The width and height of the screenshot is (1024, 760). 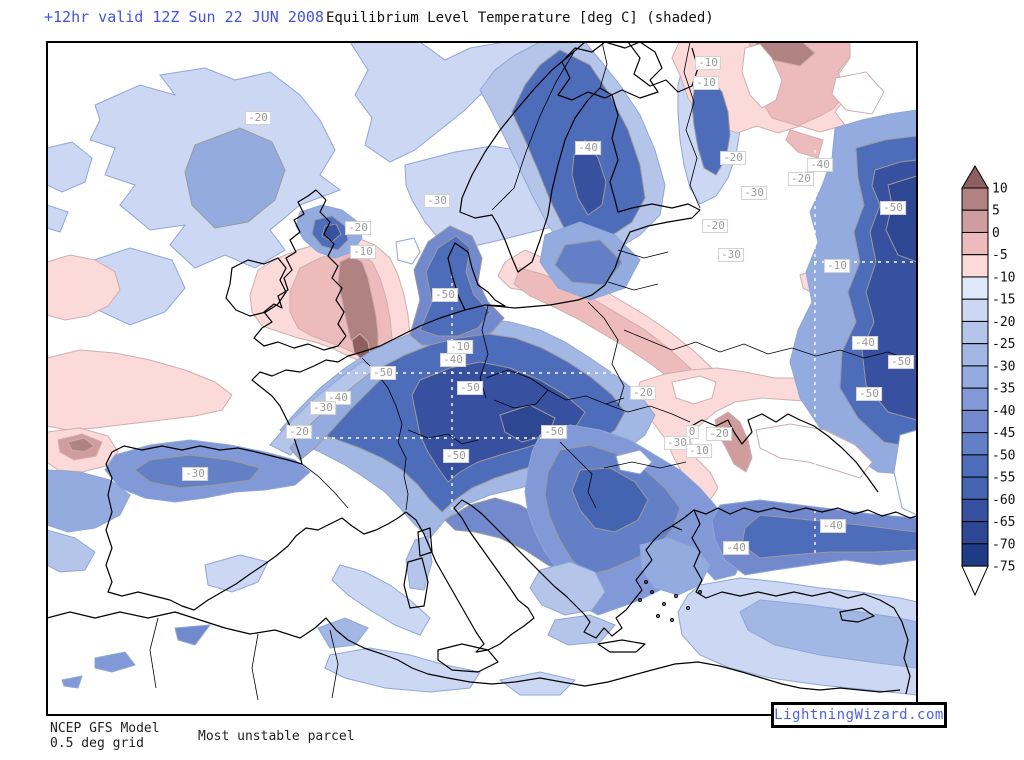 I want to click on parcel-label: Most unstable parcel, so click(x=276, y=736).